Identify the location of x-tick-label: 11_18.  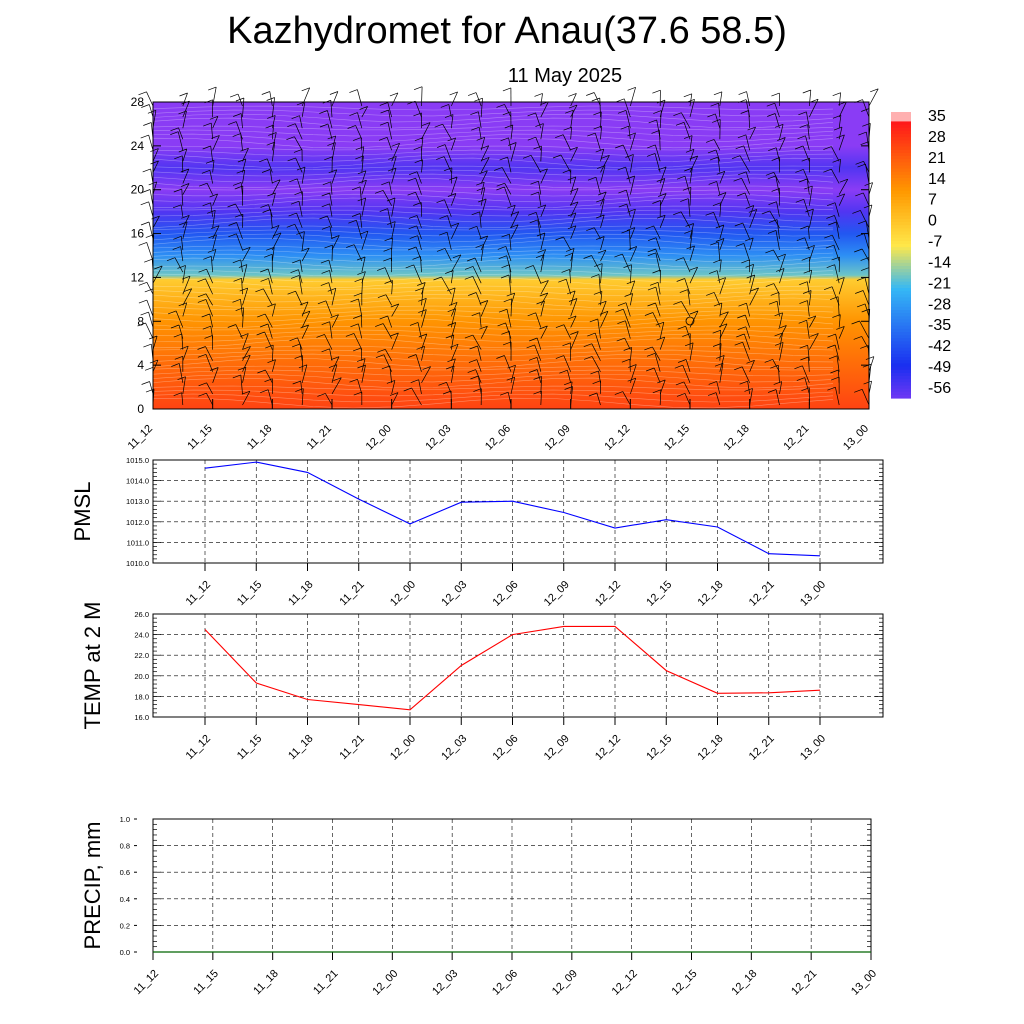
(266, 983).